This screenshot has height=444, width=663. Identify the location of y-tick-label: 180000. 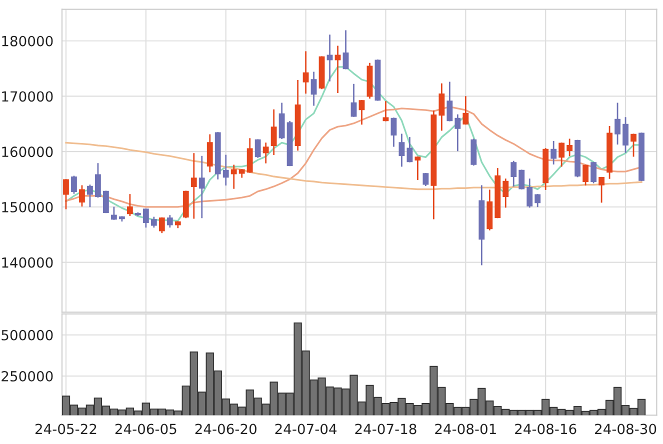
(27, 41).